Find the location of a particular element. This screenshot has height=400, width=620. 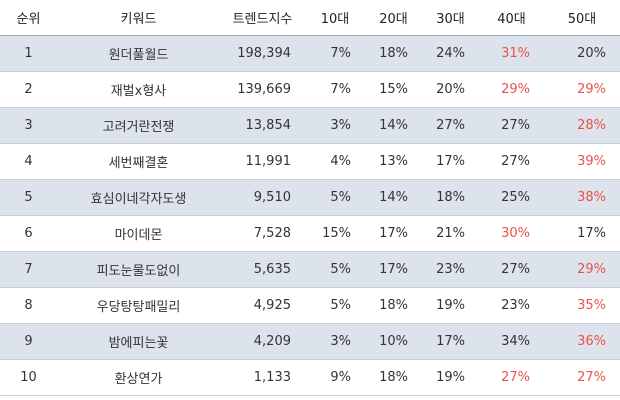

rank-cell: 3 is located at coordinates (28, 125).